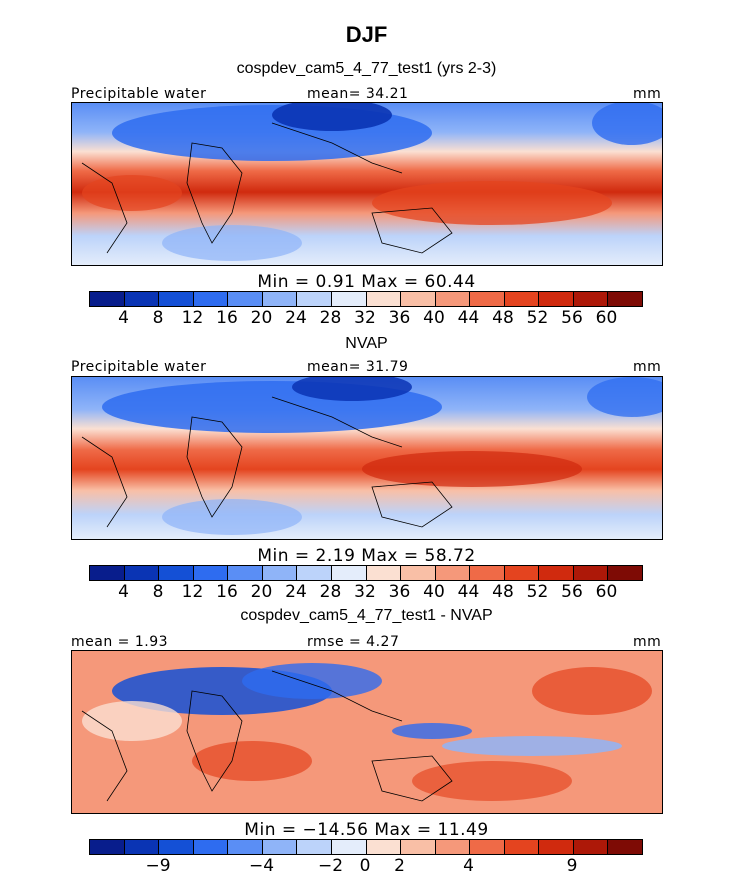  I want to click on obs-title: NVAP, so click(366, 343).